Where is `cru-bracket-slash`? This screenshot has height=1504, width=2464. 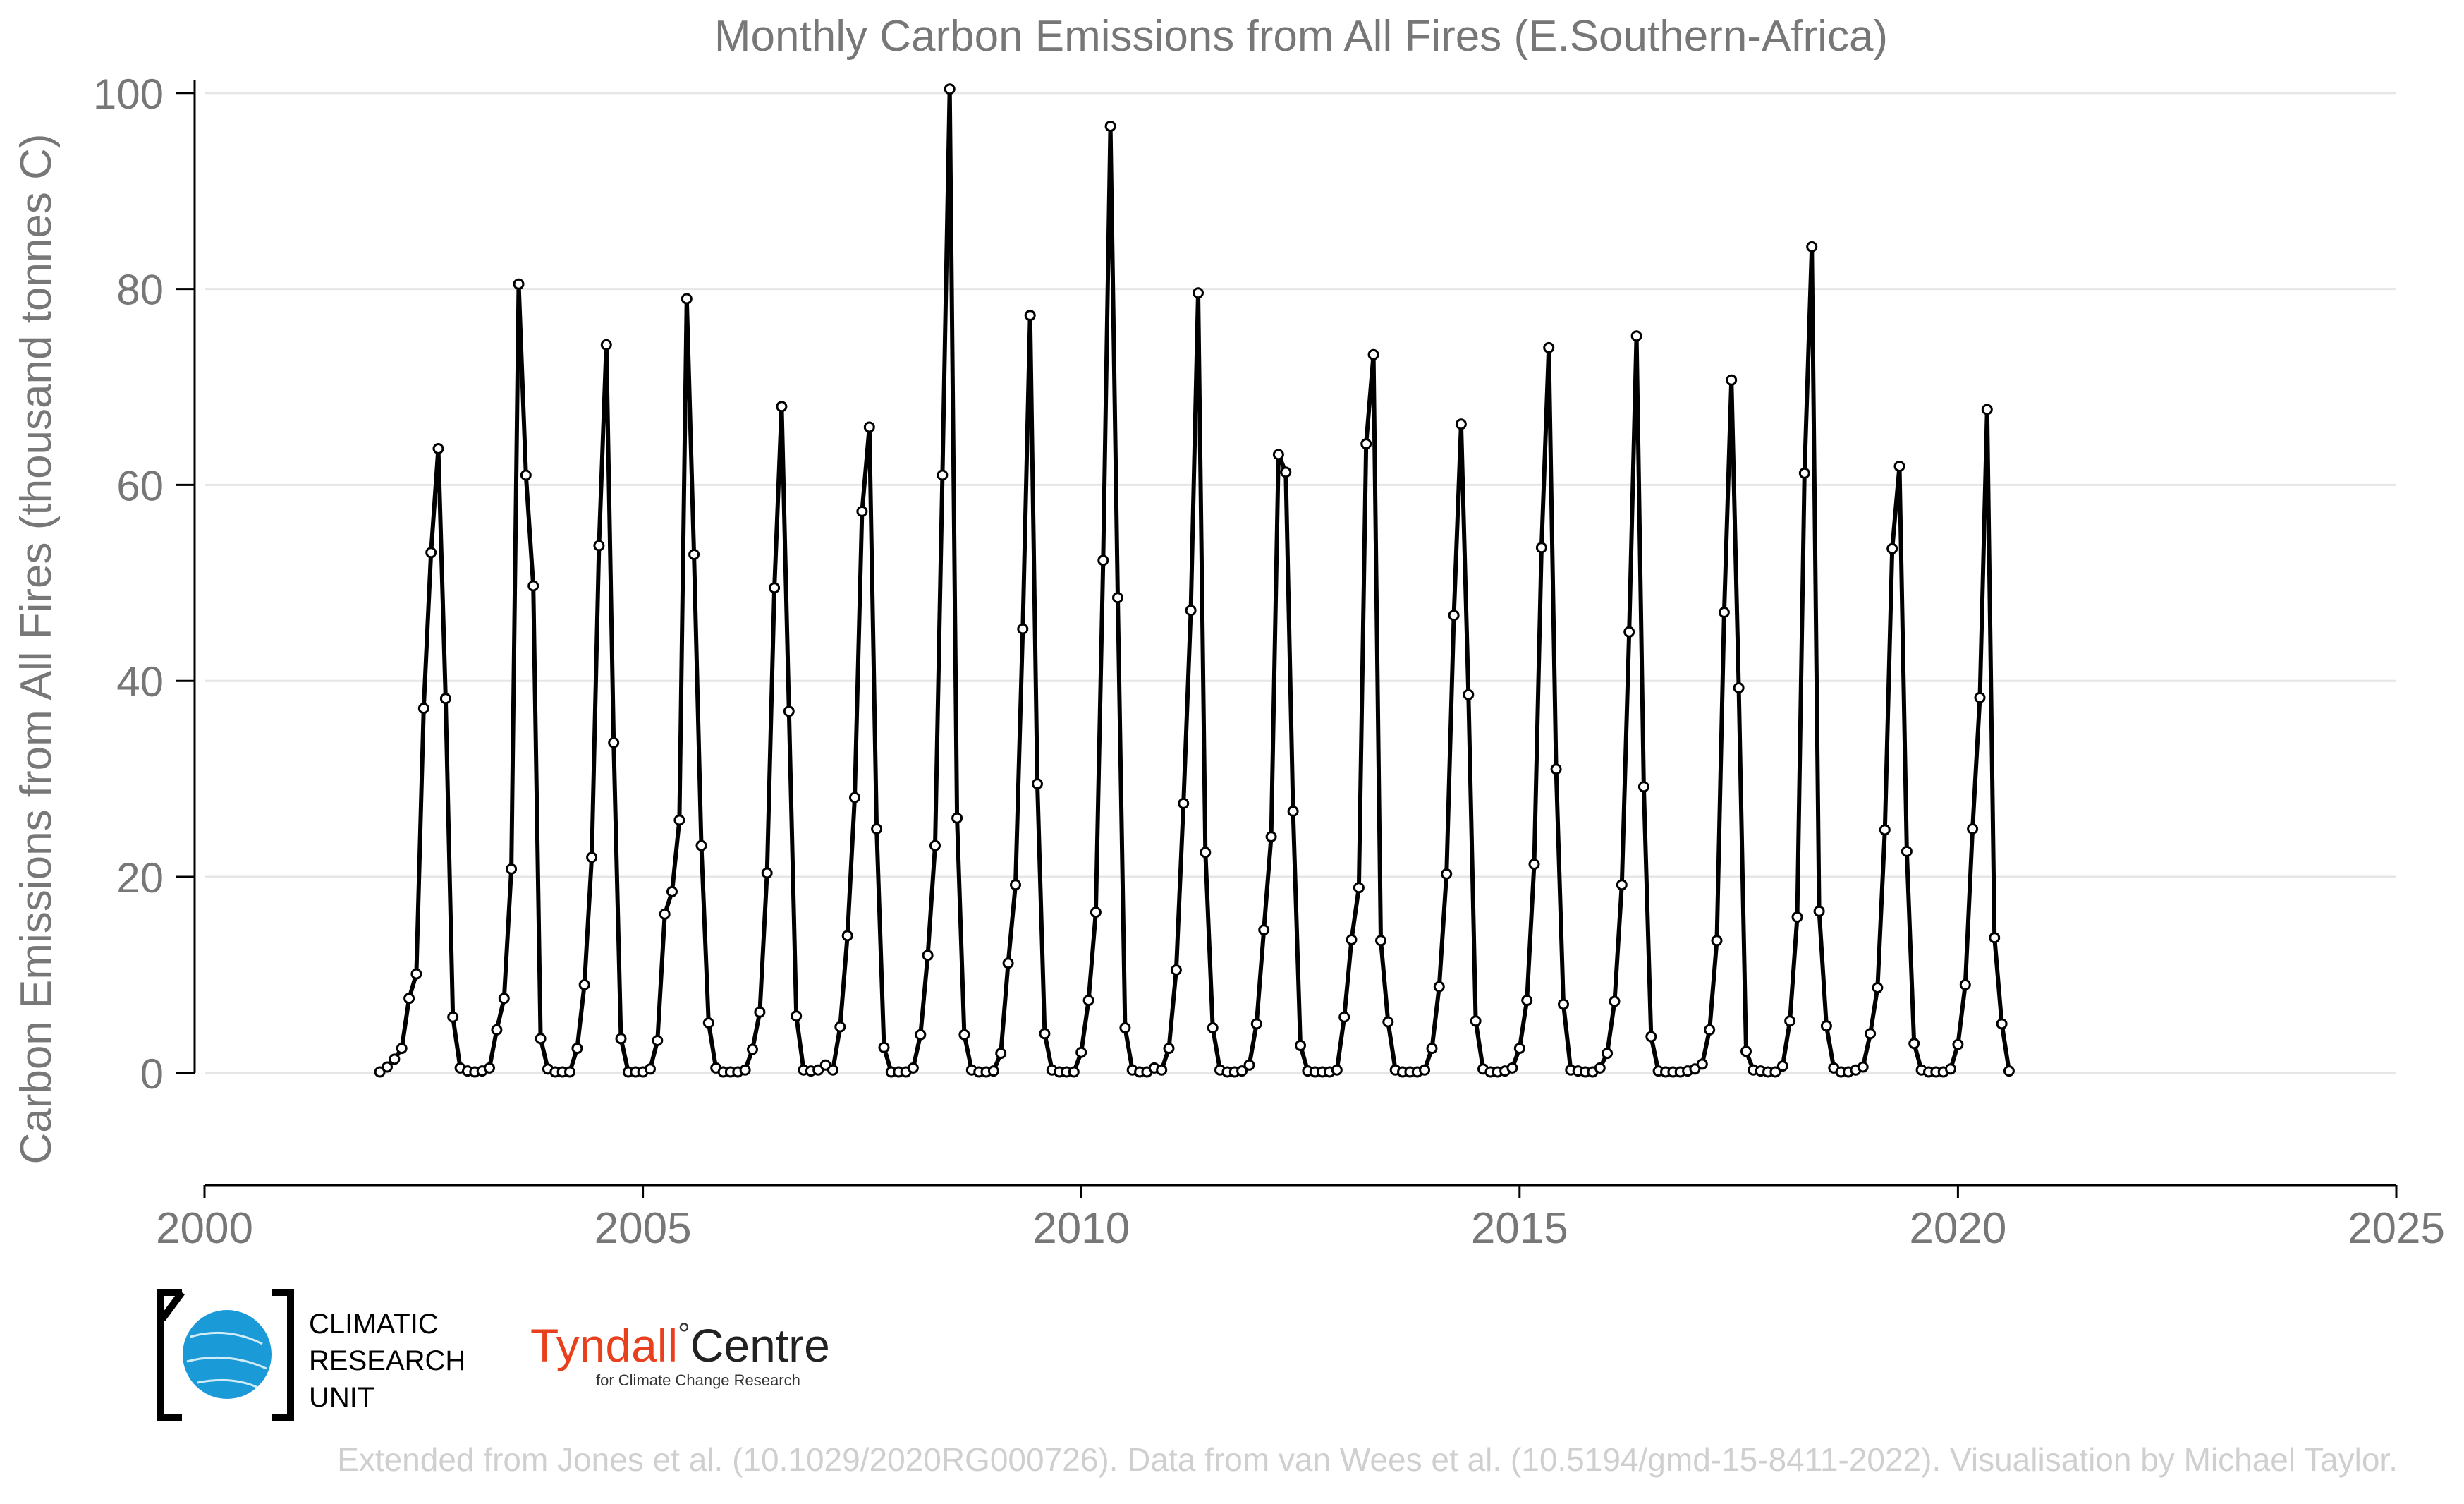
cru-bracket-slash is located at coordinates (172, 1305).